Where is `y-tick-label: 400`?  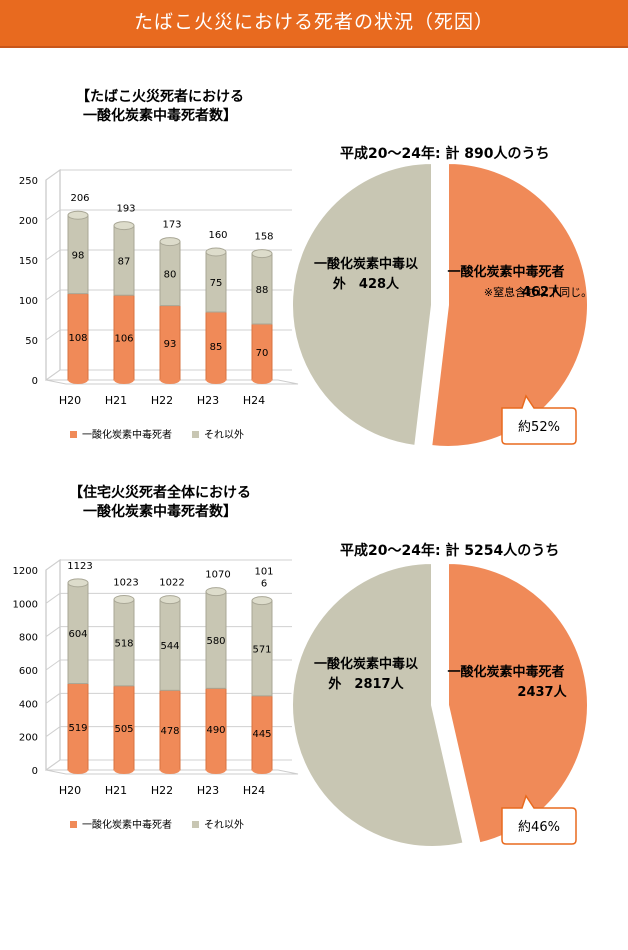
y-tick-label: 400 is located at coordinates (28, 704).